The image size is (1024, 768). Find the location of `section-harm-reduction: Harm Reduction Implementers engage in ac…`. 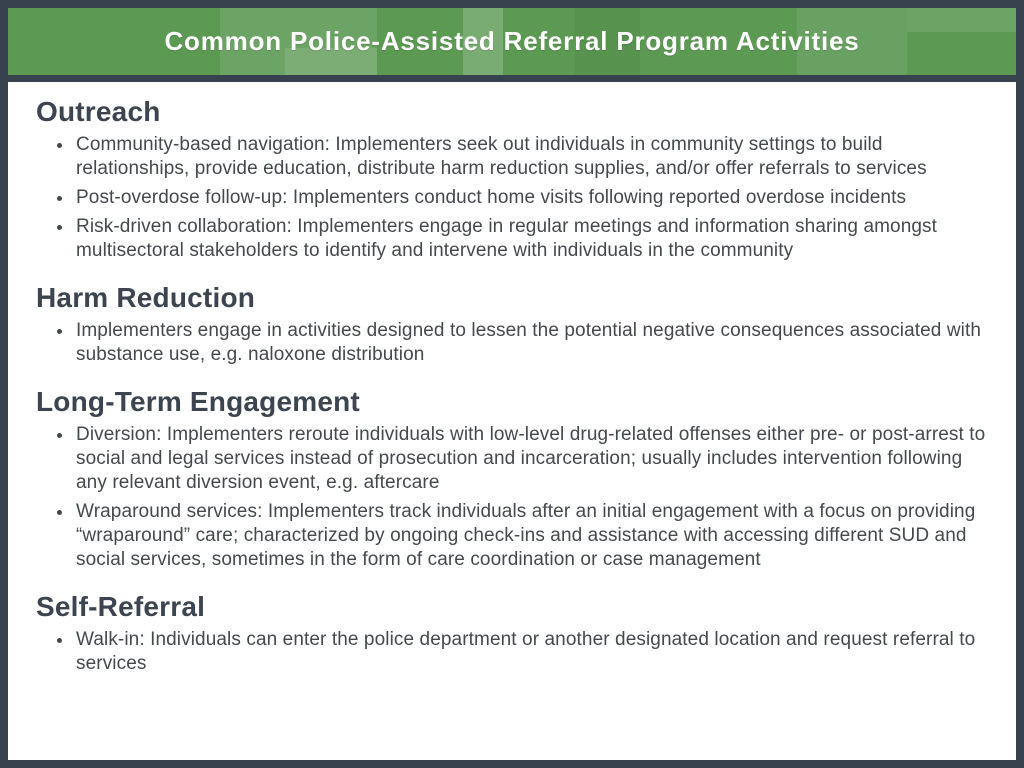

section-harm-reduction: Harm Reduction Implementers engage in ac… is located at coordinates (513, 324).